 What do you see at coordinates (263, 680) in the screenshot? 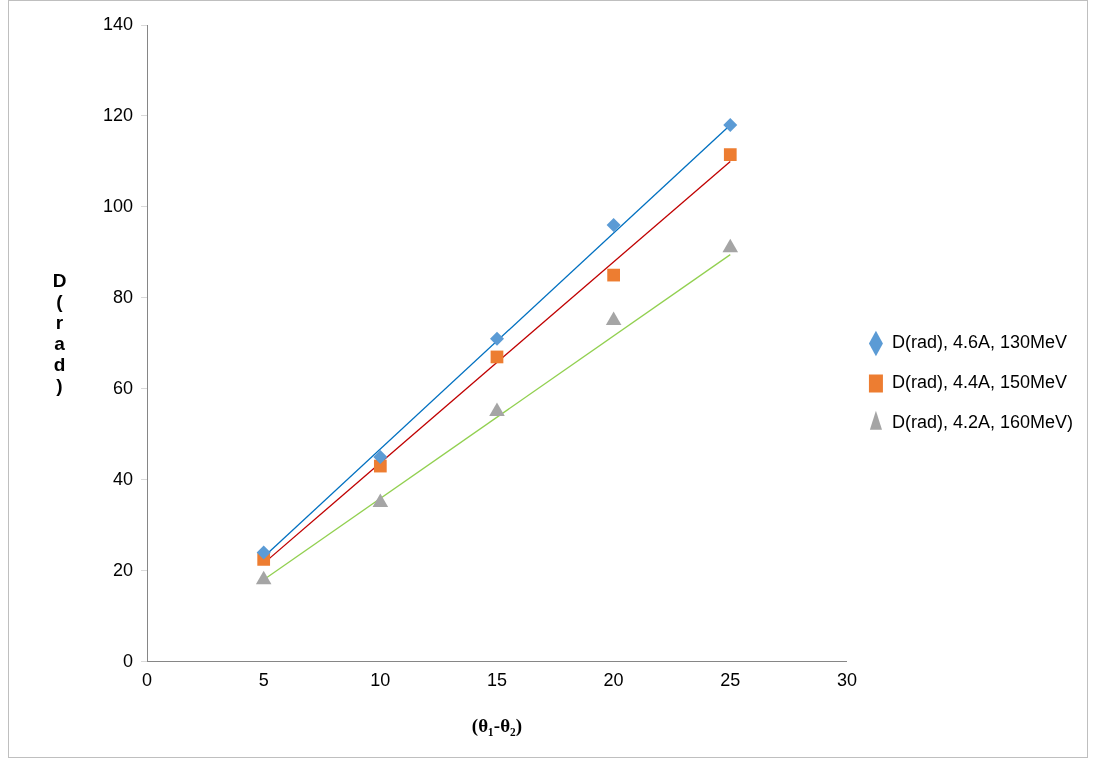
I see `x-tick-label: 5` at bounding box center [263, 680].